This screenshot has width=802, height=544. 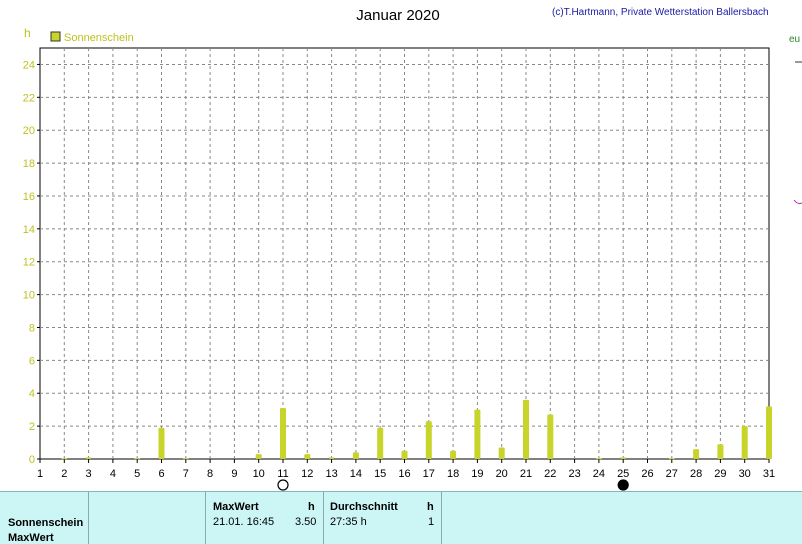 What do you see at coordinates (416, 429) in the screenshot?
I see `bars` at bounding box center [416, 429].